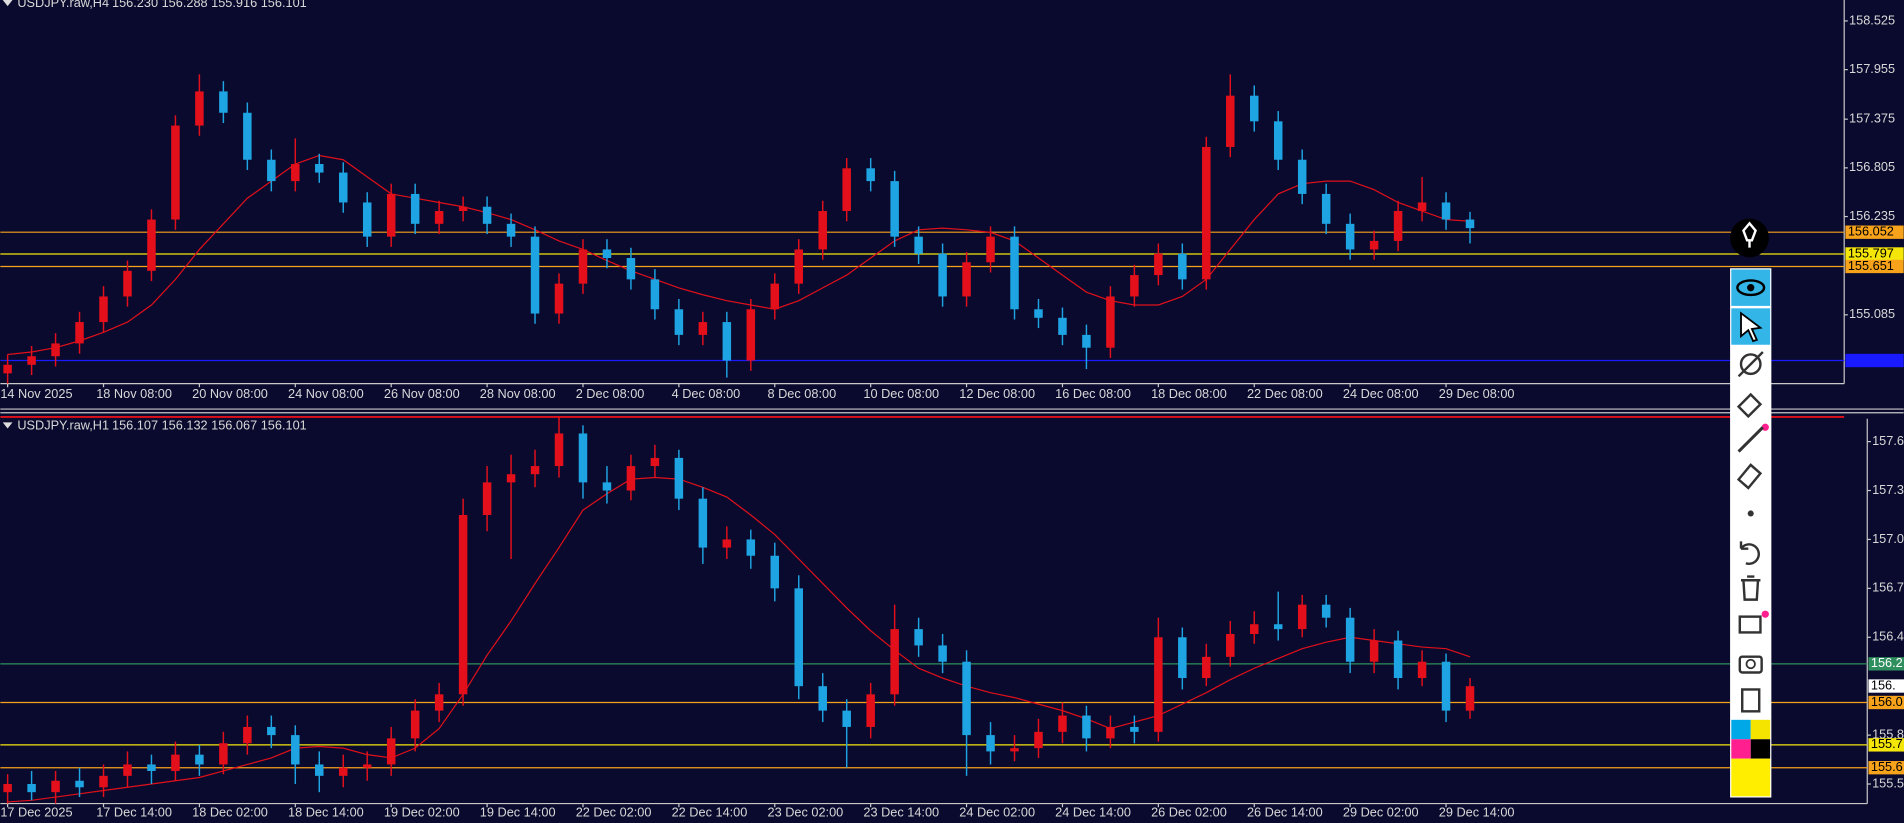  What do you see at coordinates (1750, 664) in the screenshot?
I see `camera-tool` at bounding box center [1750, 664].